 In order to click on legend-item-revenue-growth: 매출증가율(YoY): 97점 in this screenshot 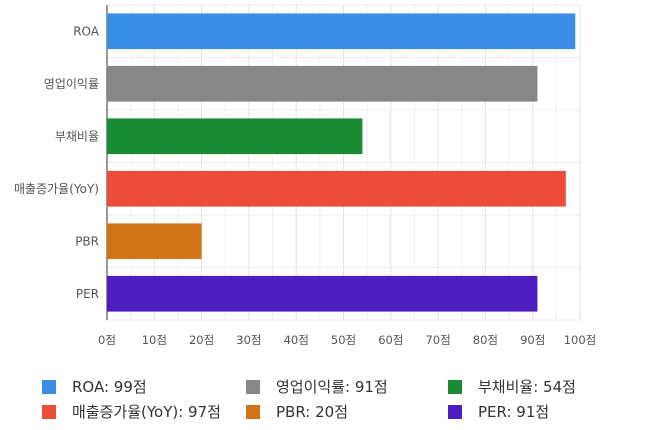, I will do `click(131, 411)`.